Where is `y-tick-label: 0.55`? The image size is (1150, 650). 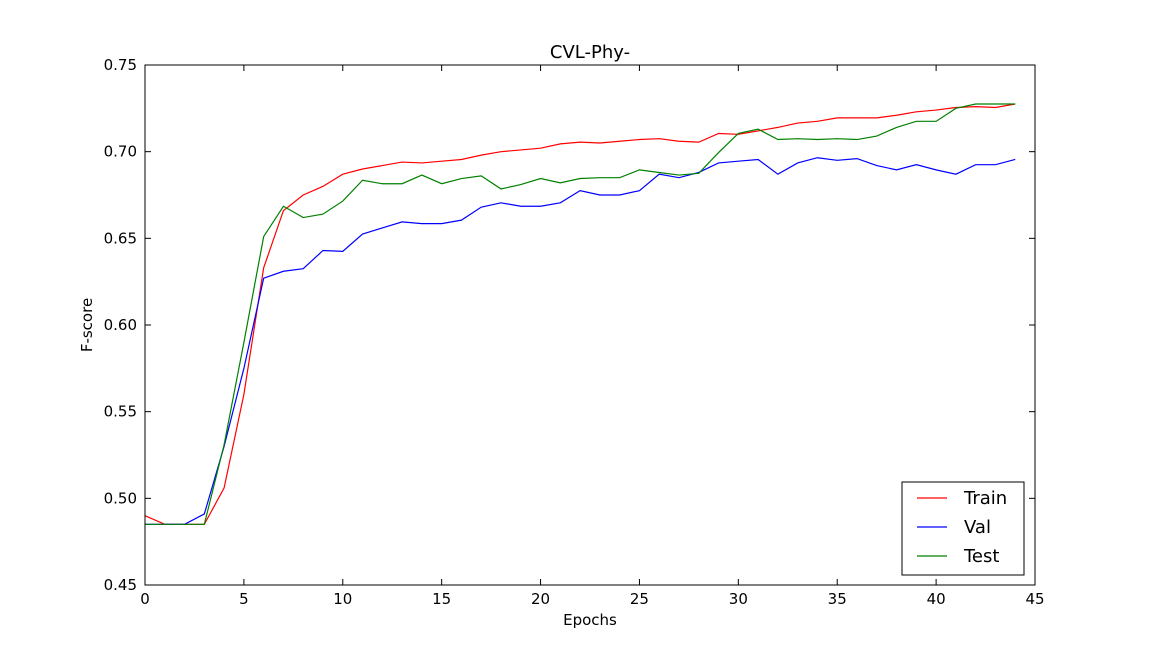 y-tick-label: 0.55 is located at coordinates (120, 412).